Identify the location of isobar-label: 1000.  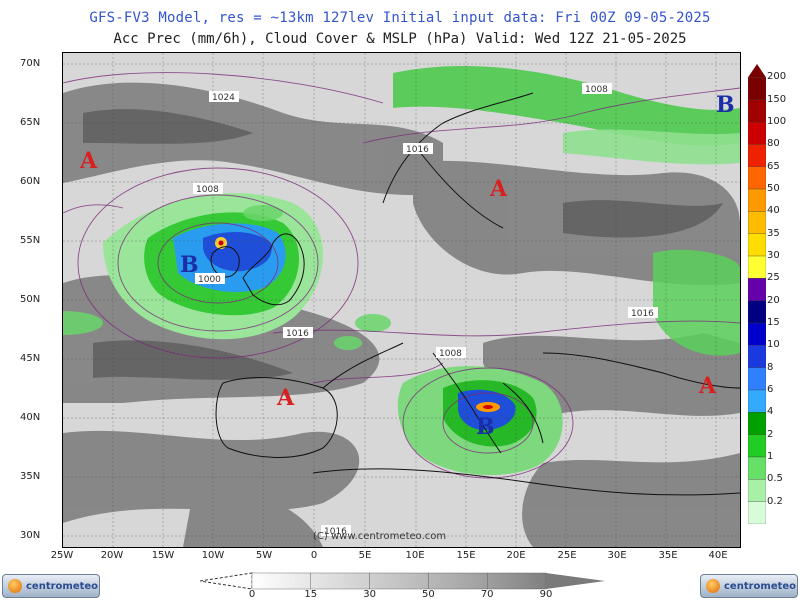
(209, 280).